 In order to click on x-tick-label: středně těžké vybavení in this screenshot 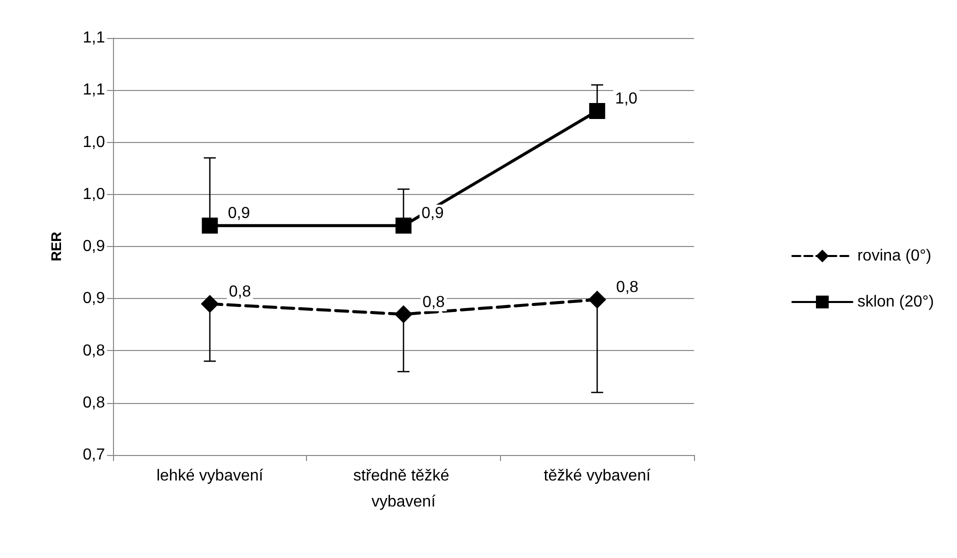, I will do `click(403, 489)`.